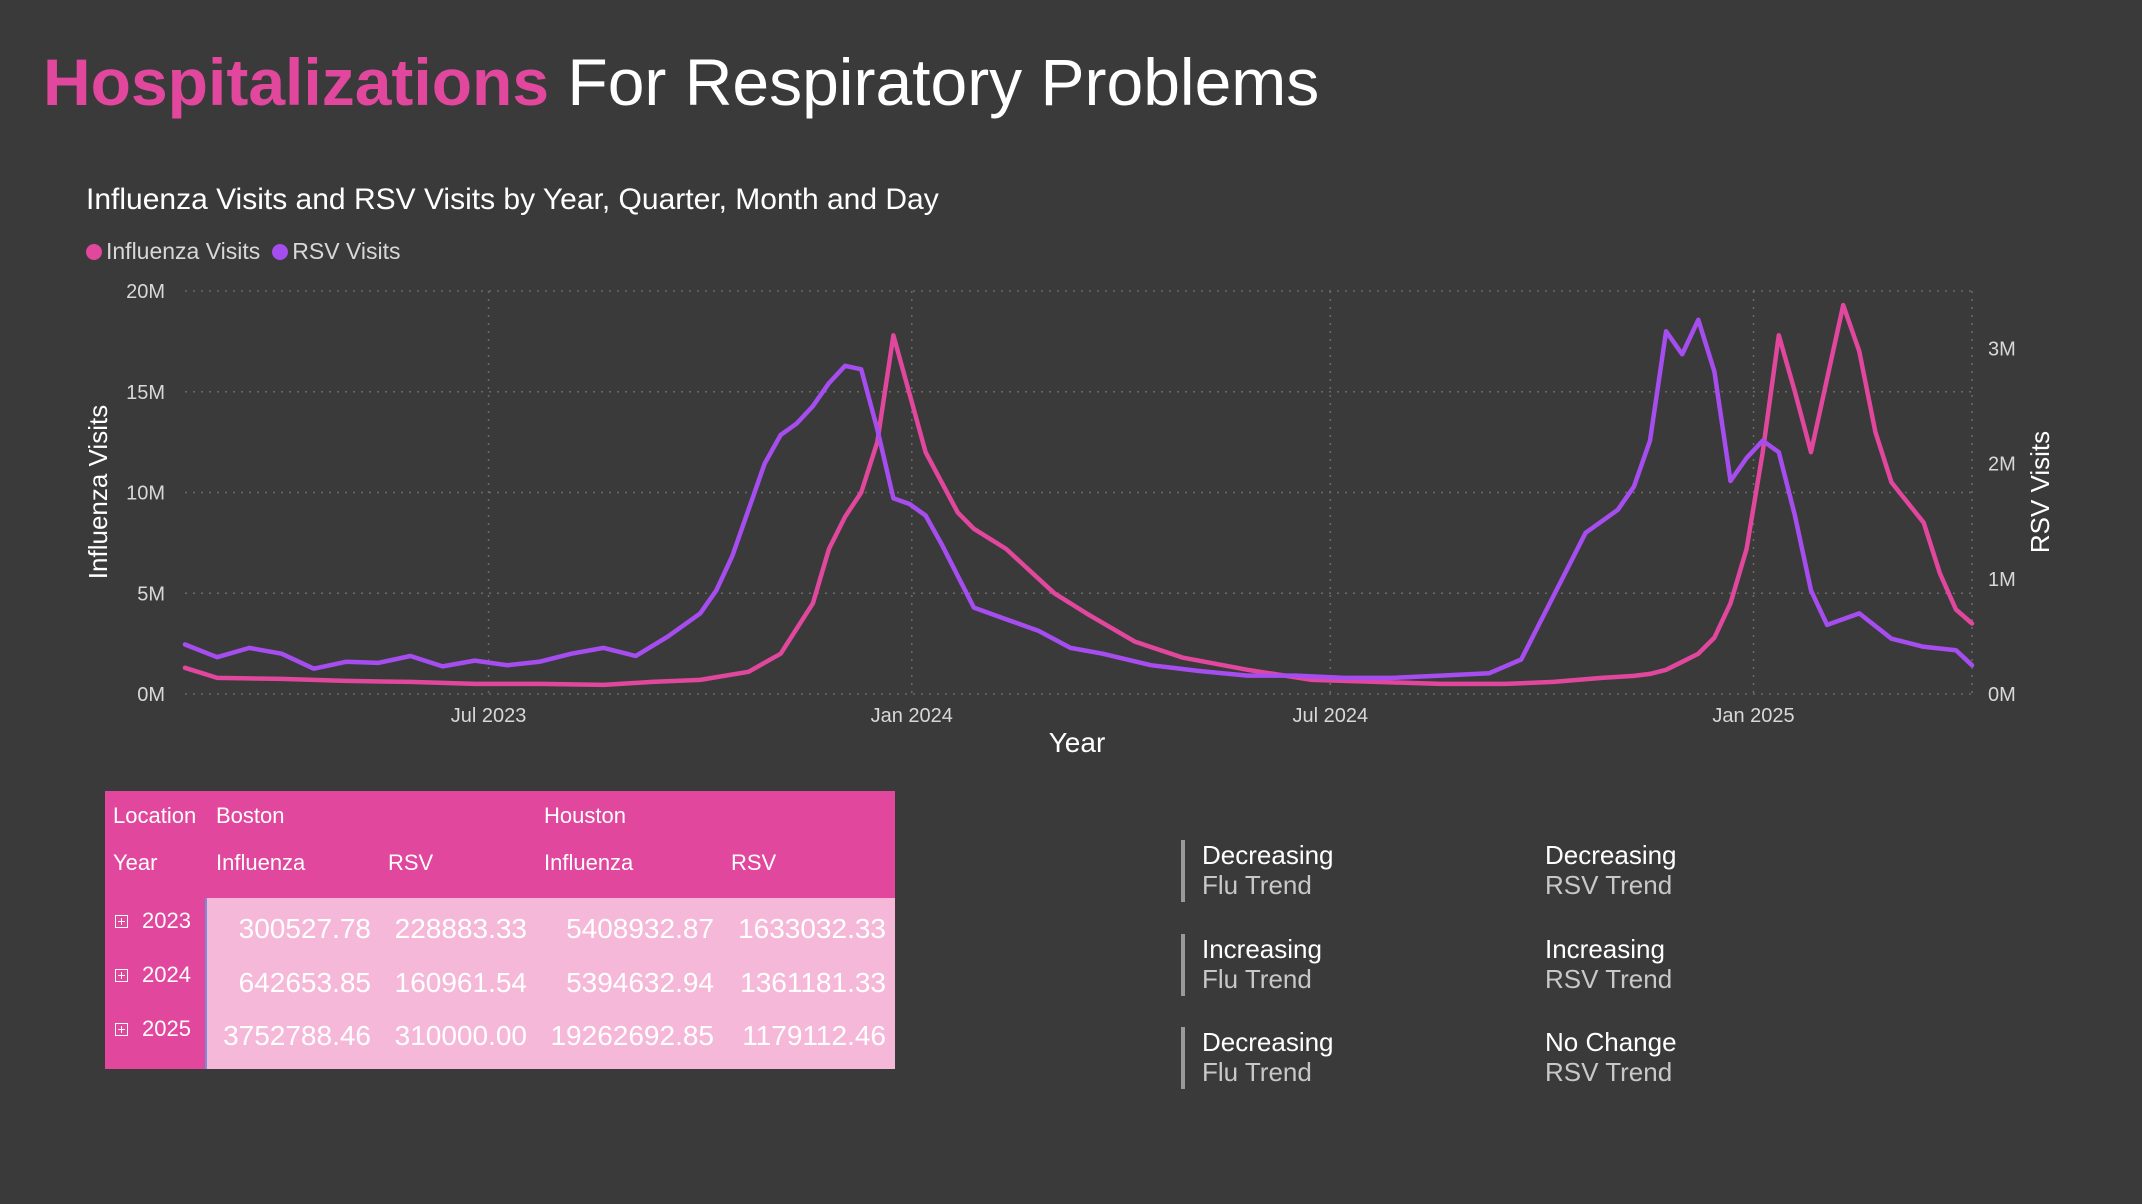  Describe the element at coordinates (305, 929) in the screenshot. I see `matrix-cell: 300527.78` at that location.